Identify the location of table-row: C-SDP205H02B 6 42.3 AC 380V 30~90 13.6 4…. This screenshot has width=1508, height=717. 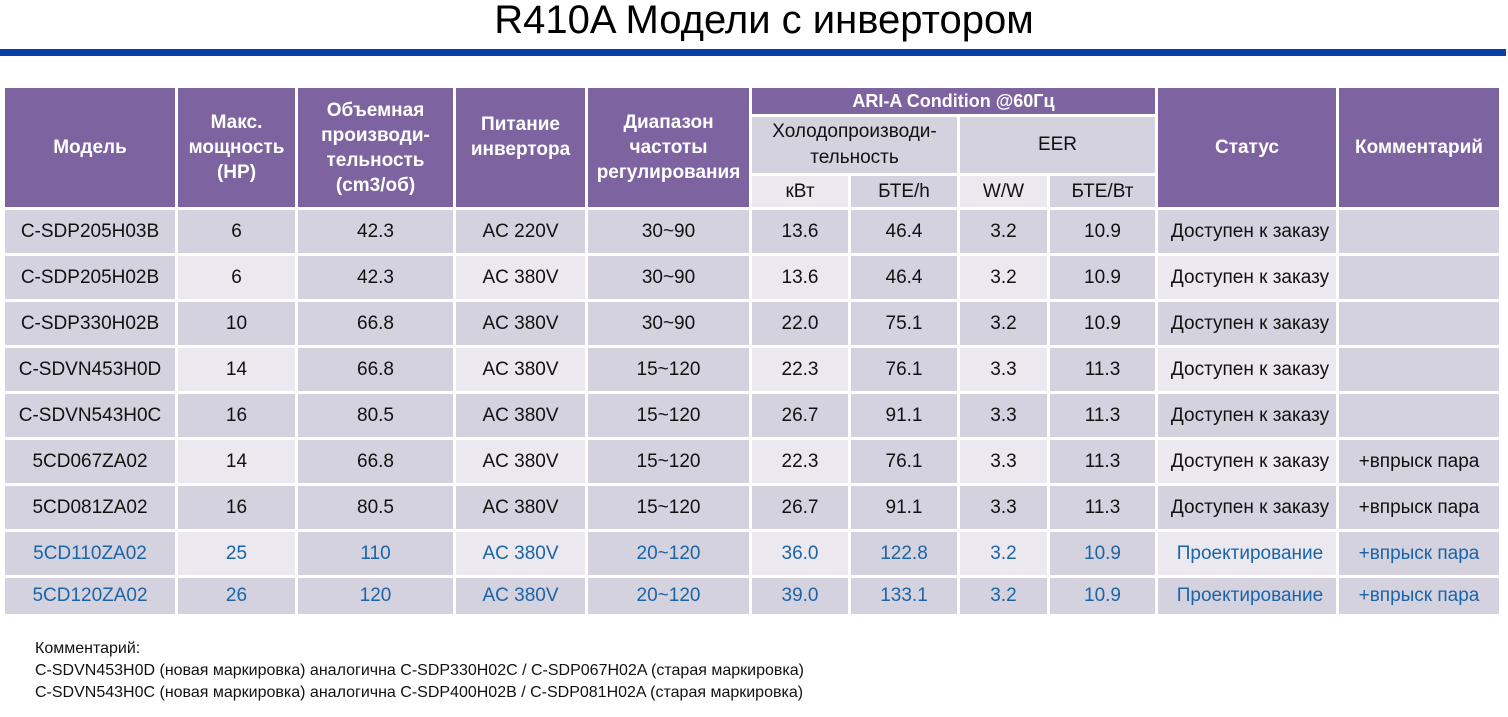
(752, 277).